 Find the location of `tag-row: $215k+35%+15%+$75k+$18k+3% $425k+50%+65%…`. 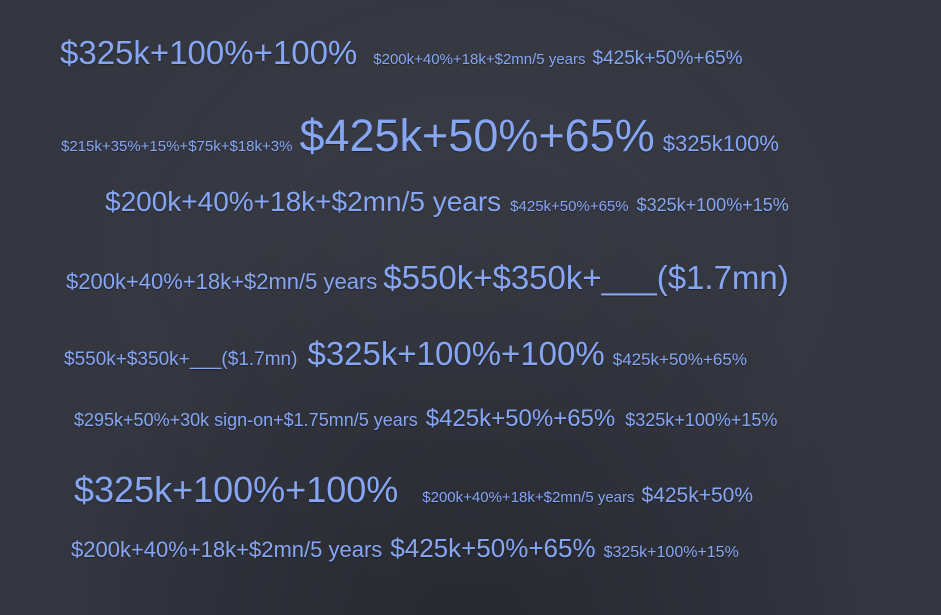

tag-row: $215k+35%+15%+$75k+$18k+3% $425k+50%+65%… is located at coordinates (470, 136).